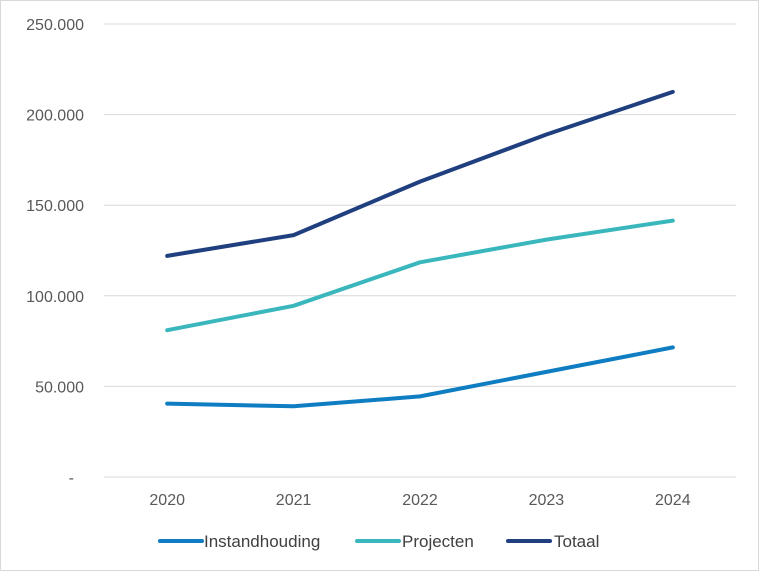  What do you see at coordinates (438, 541) in the screenshot?
I see `legend-label-projecten: Projecten` at bounding box center [438, 541].